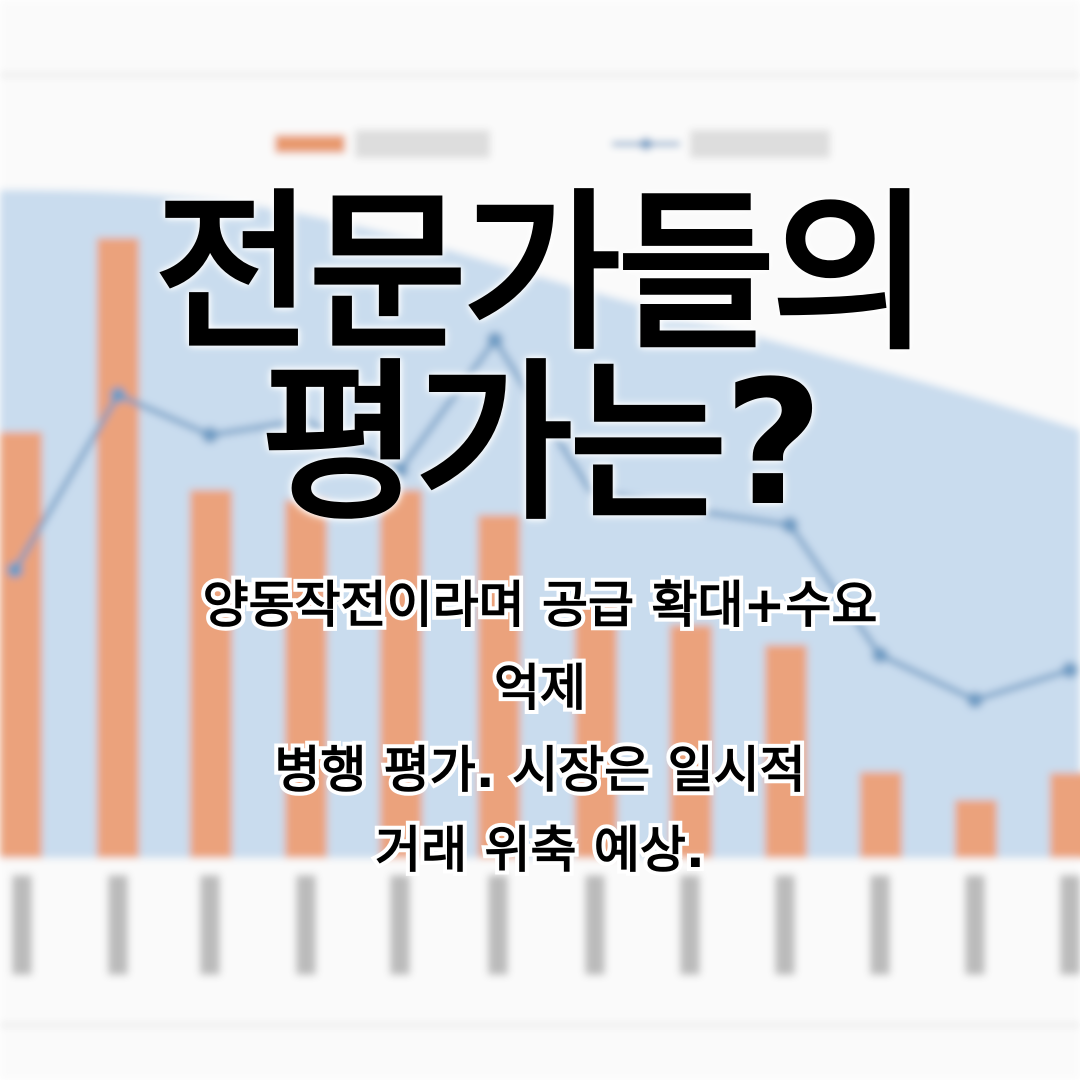 This screenshot has height=1080, width=1080. Describe the element at coordinates (539, 770) in the screenshot. I see `subtitle-line: 병행 평가. 시장은 일시적` at that location.